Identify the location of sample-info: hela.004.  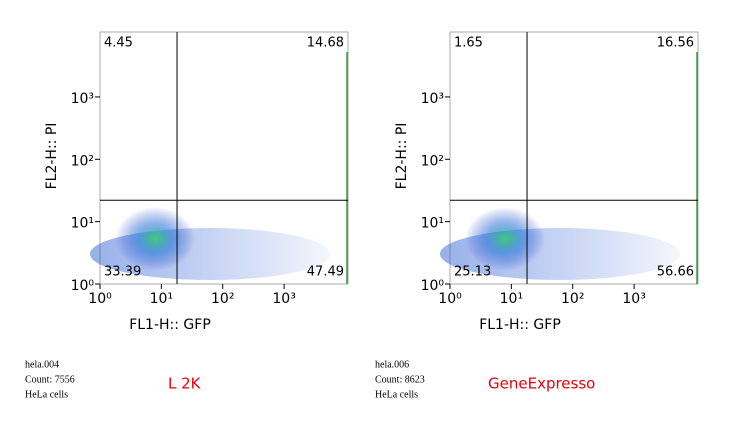
(42, 364).